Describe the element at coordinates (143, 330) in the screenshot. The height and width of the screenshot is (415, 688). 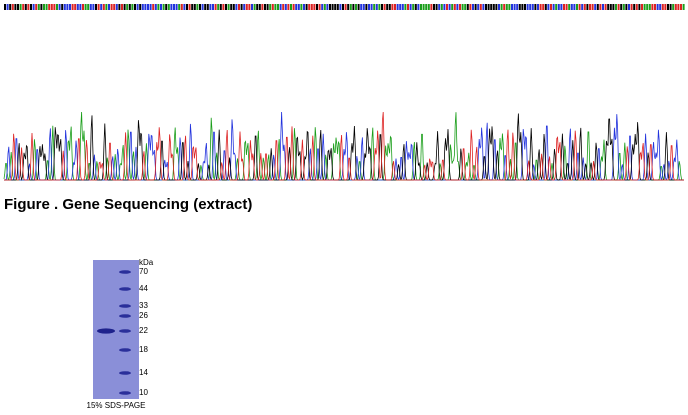
I see `marker-label: 22` at that location.